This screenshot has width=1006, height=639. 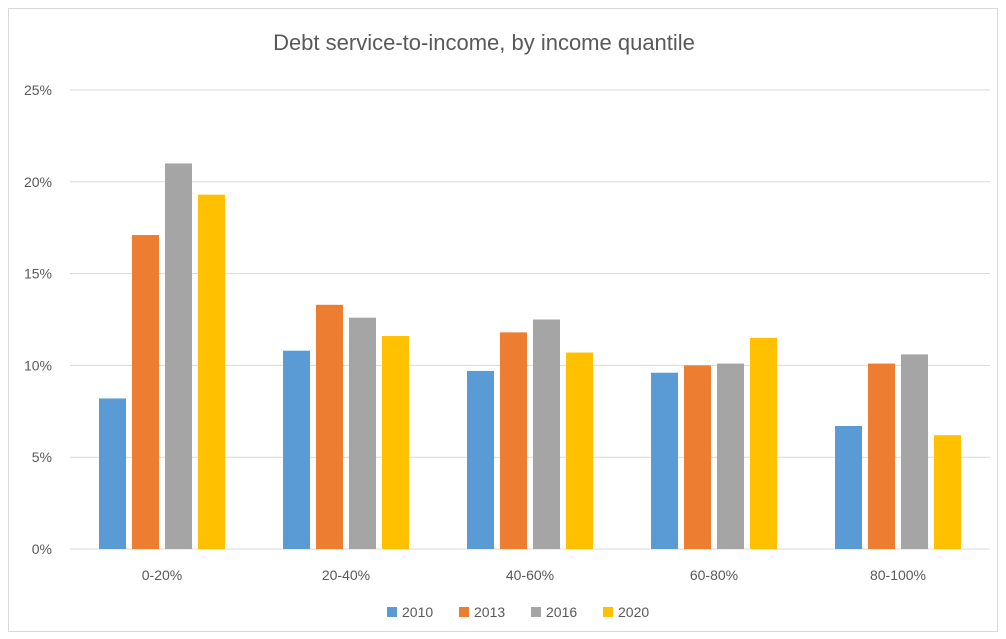 I want to click on y-tick-label: 20%, so click(x=38, y=182).